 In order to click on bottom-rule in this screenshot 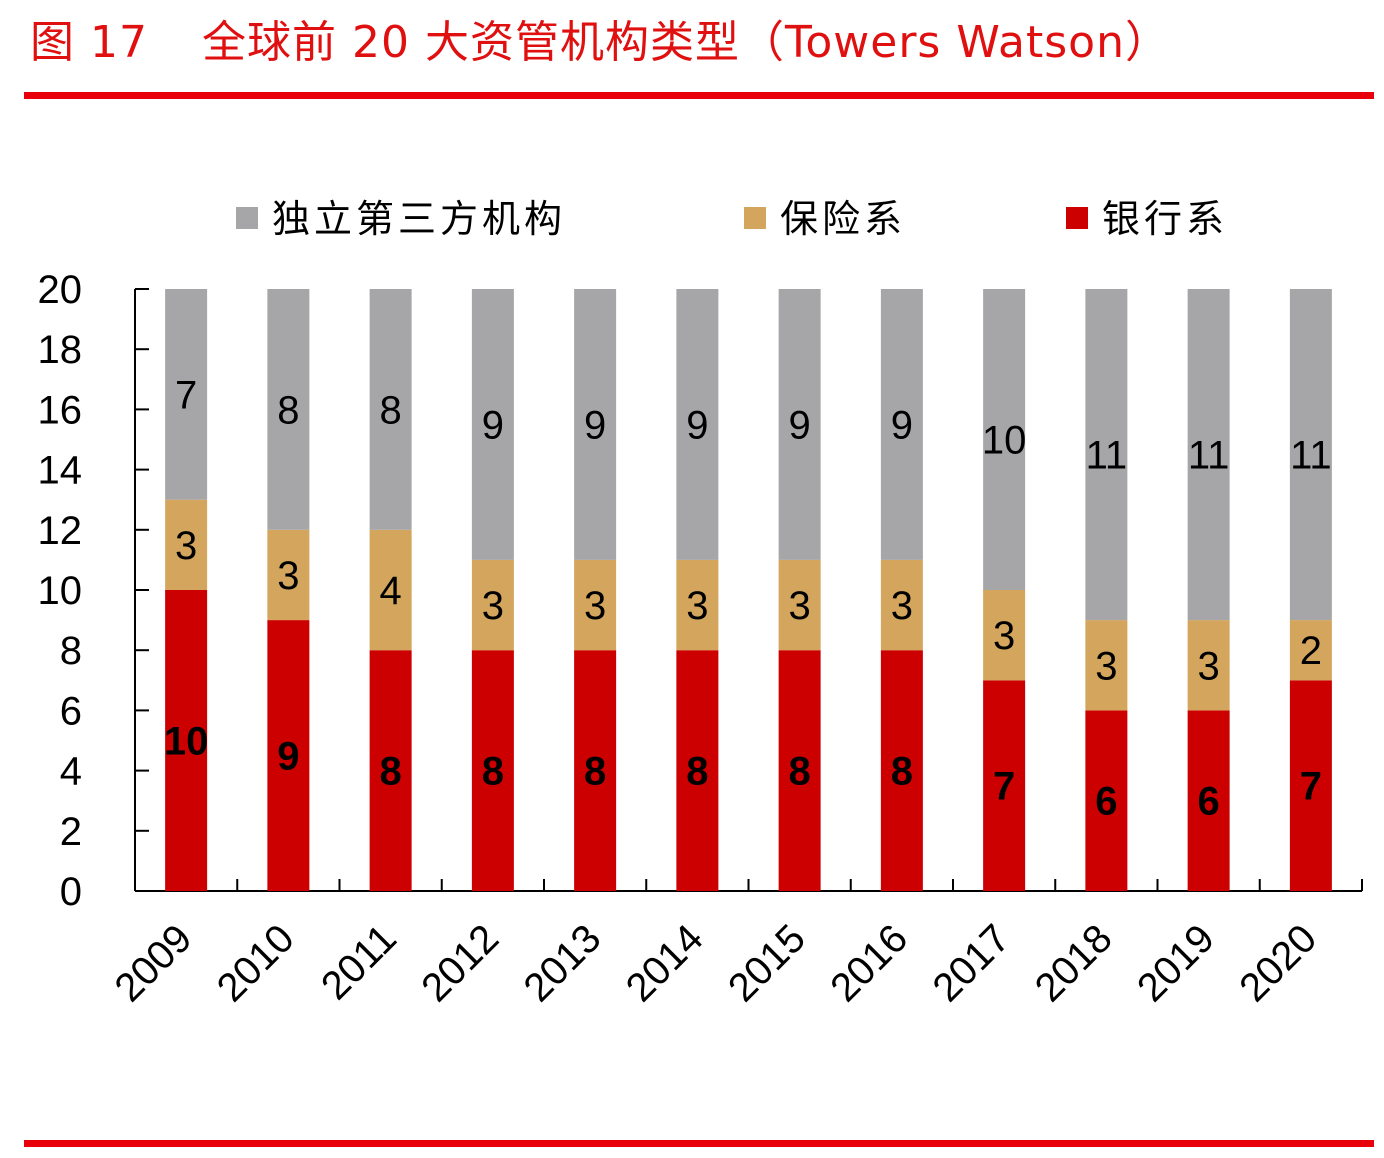, I will do `click(699, 1143)`.